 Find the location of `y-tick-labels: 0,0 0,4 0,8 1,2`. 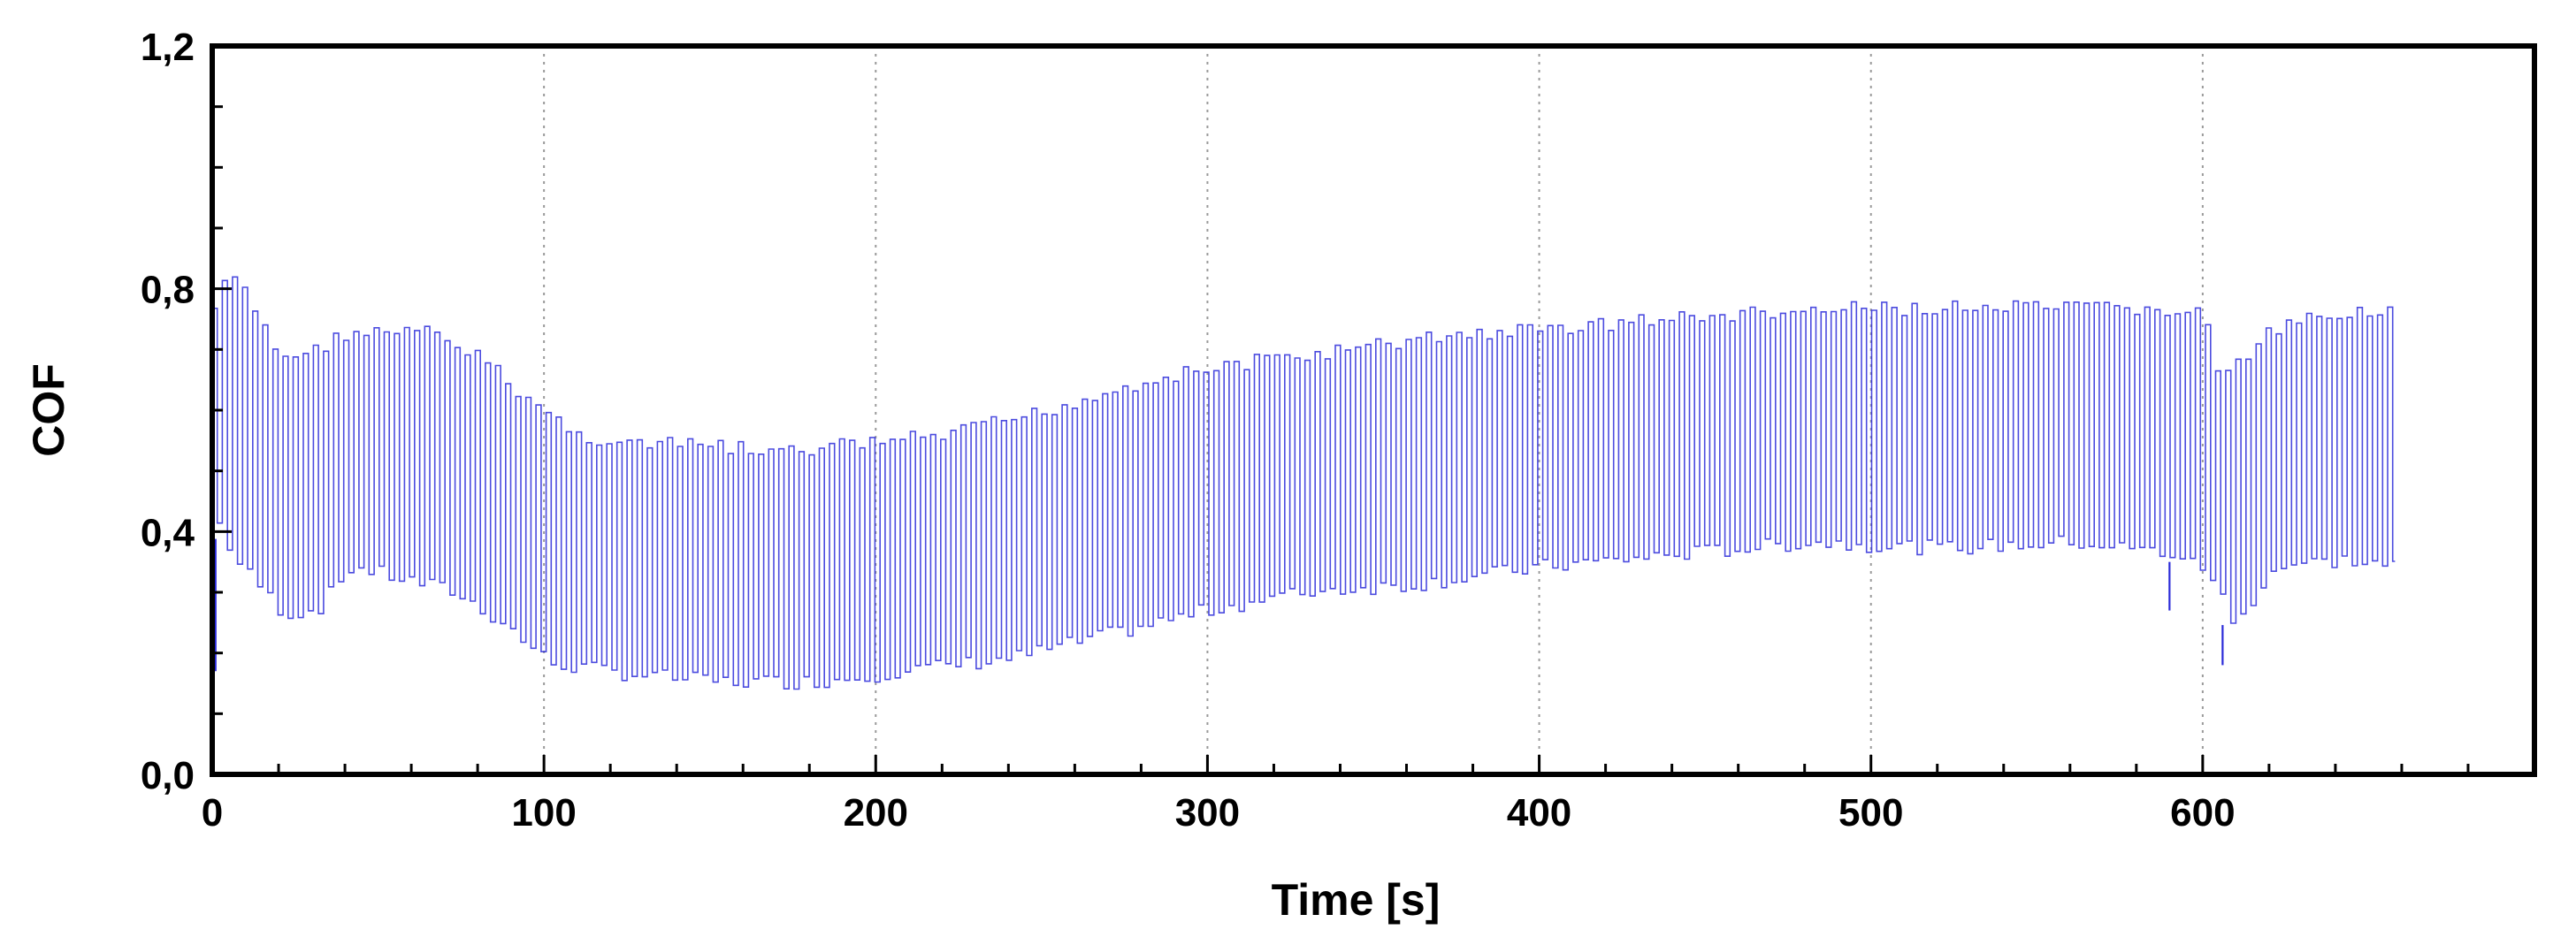

y-tick-labels: 0,0 0,4 0,8 1,2 is located at coordinates (168, 411).